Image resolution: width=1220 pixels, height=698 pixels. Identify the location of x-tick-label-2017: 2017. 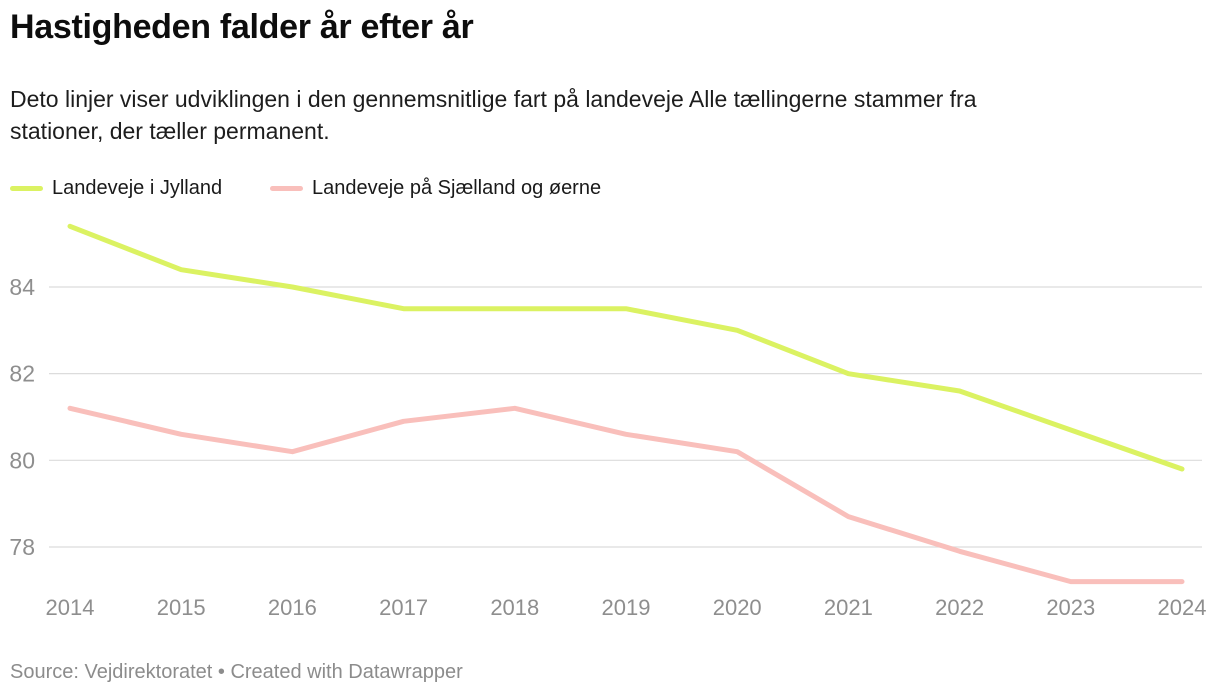
(403, 607).